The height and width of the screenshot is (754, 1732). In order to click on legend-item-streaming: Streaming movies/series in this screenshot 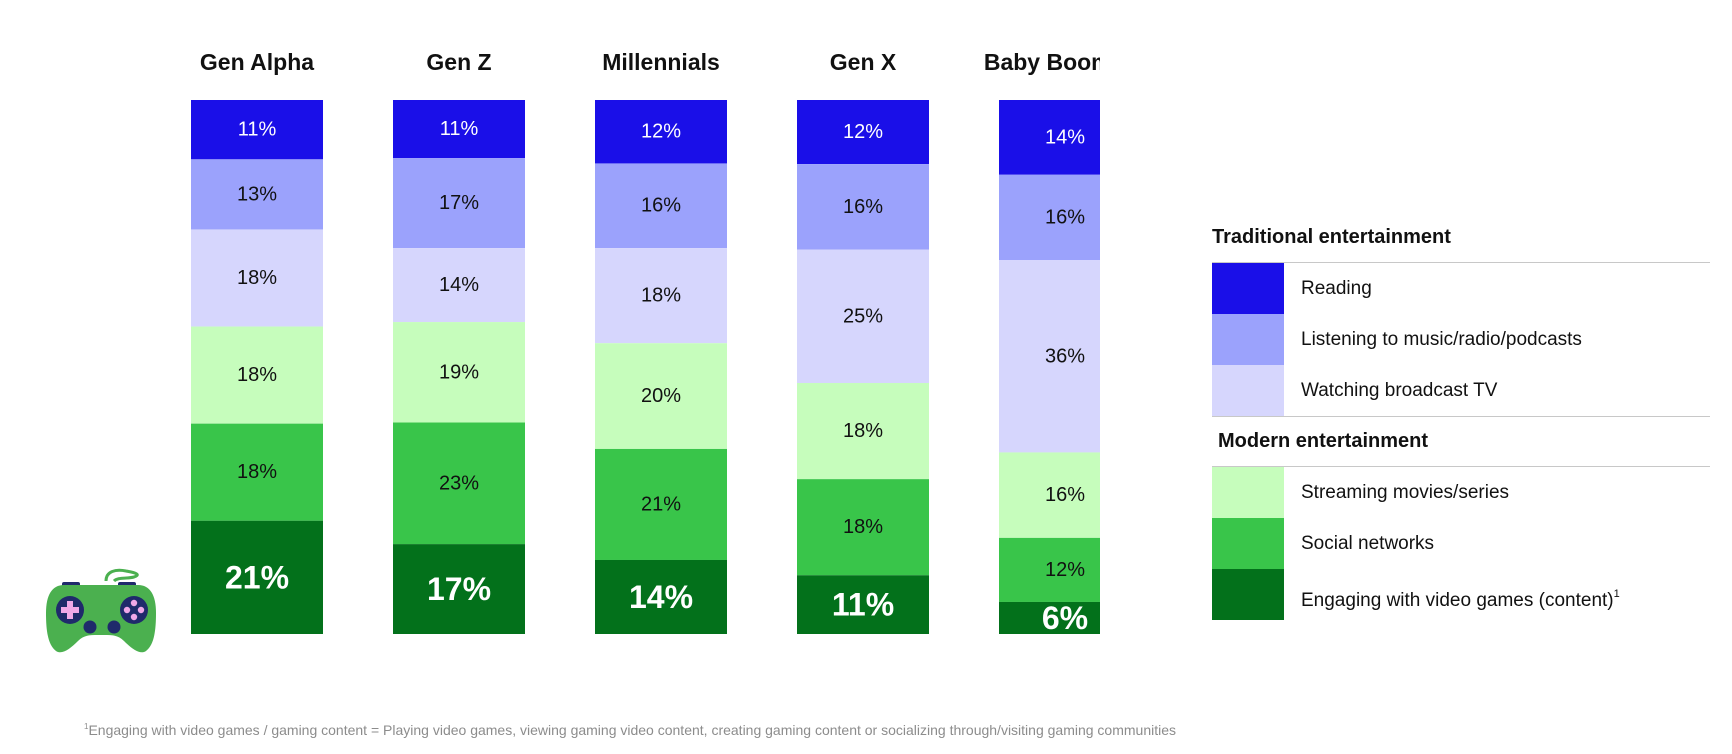, I will do `click(1462, 492)`.